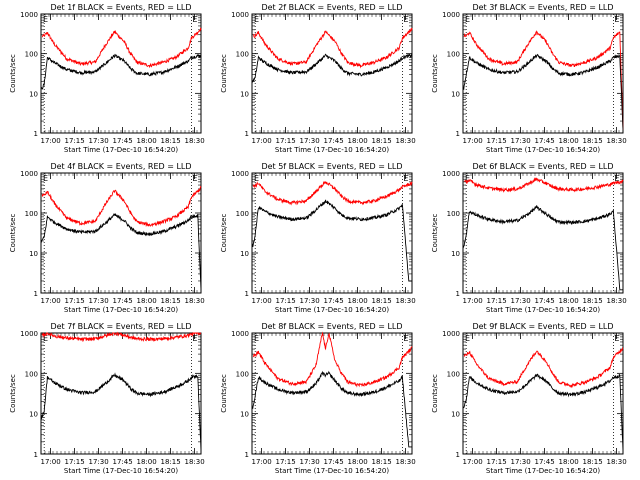 This screenshot has height=480, width=640. Describe the element at coordinates (542, 7) in the screenshot. I see `panel-title: Det 3f BLACK = Events, RED = LLD` at that location.